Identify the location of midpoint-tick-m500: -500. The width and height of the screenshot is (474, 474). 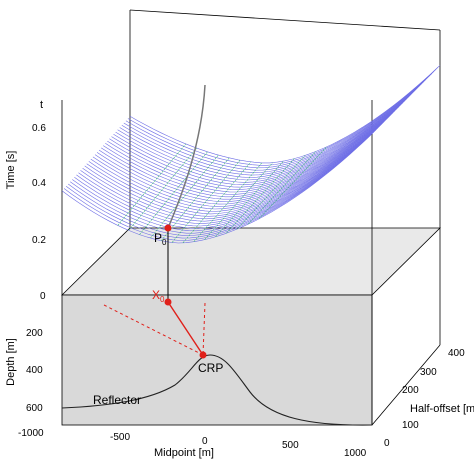
(120, 437).